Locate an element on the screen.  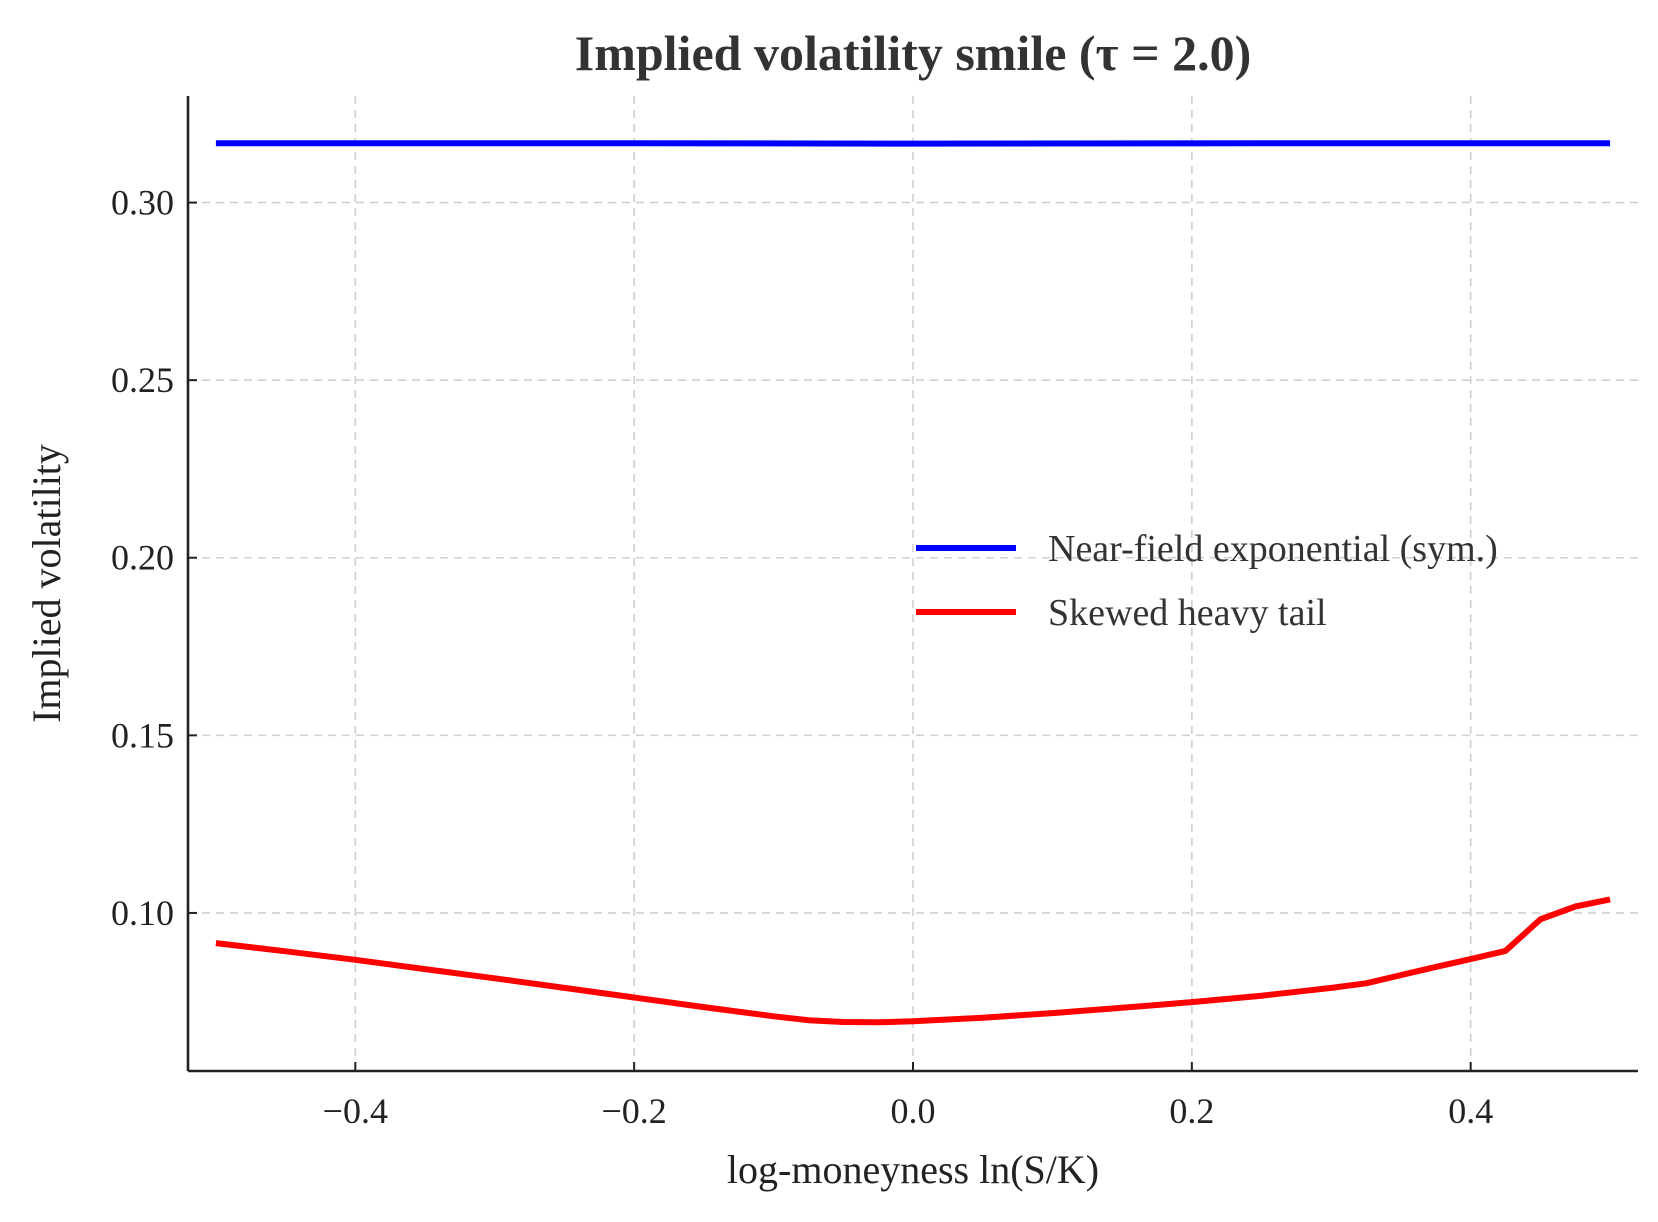
y-axis-ticks: 0.10 0.15 0.20 0.25 0.30 is located at coordinates (154, 558).